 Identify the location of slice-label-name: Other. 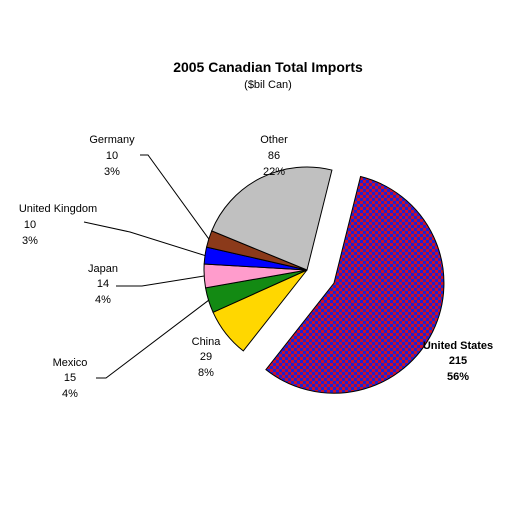
(274, 140).